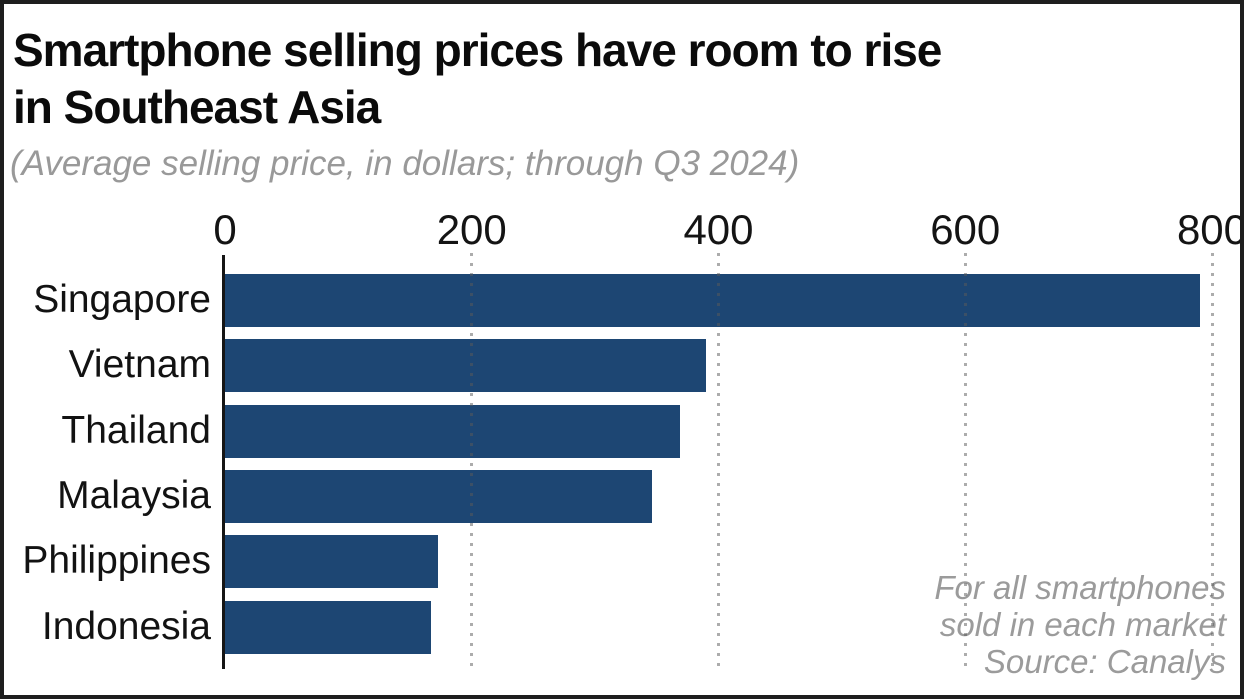  Describe the element at coordinates (225, 229) in the screenshot. I see `x-tick-label-0: 0` at that location.